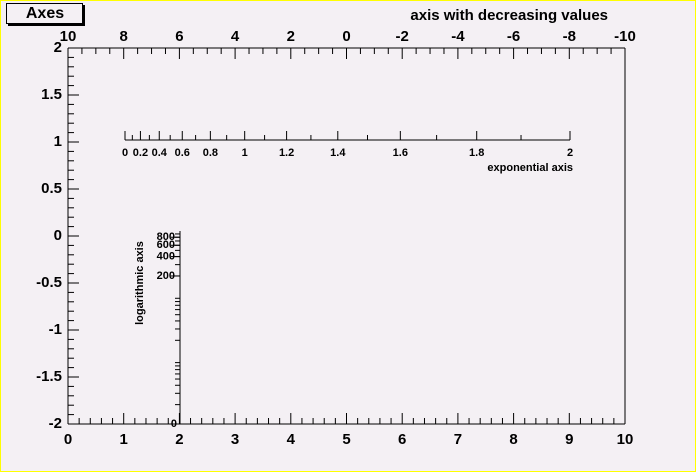 The height and width of the screenshot is (472, 696). What do you see at coordinates (400, 153) in the screenshot?
I see `tick-label: 1.6` at bounding box center [400, 153].